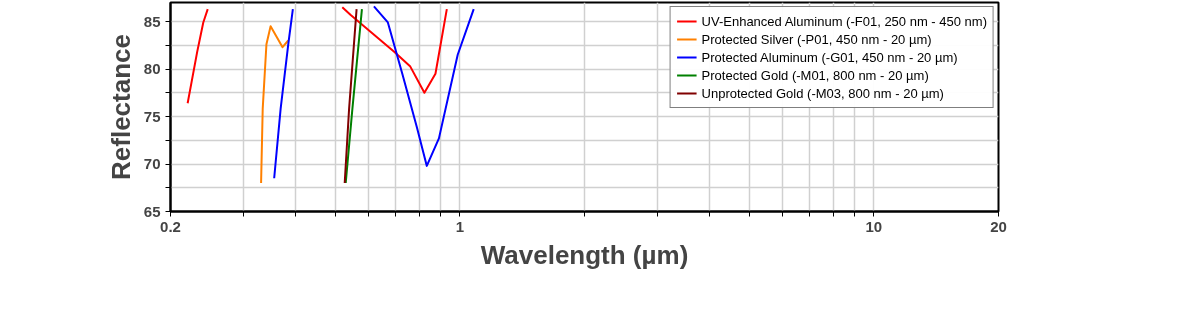 The width and height of the screenshot is (1200, 331). What do you see at coordinates (152, 163) in the screenshot?
I see `y-tick-label: 70` at bounding box center [152, 163].